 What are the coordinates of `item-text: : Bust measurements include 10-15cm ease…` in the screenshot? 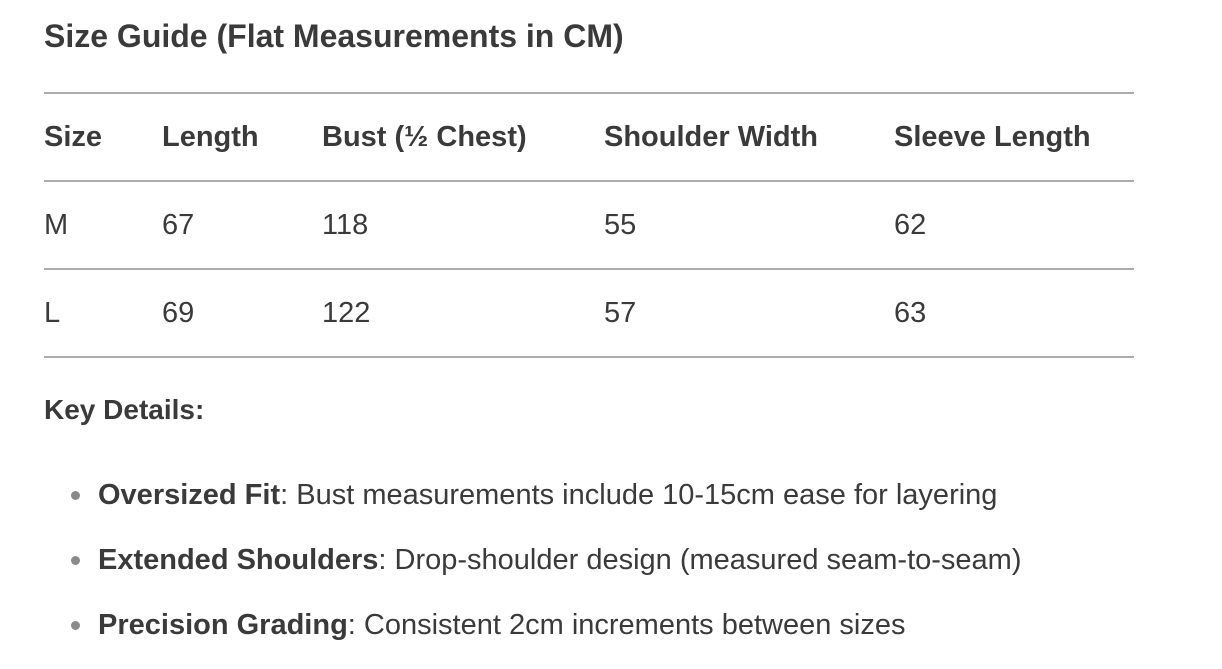 It's located at (639, 495).